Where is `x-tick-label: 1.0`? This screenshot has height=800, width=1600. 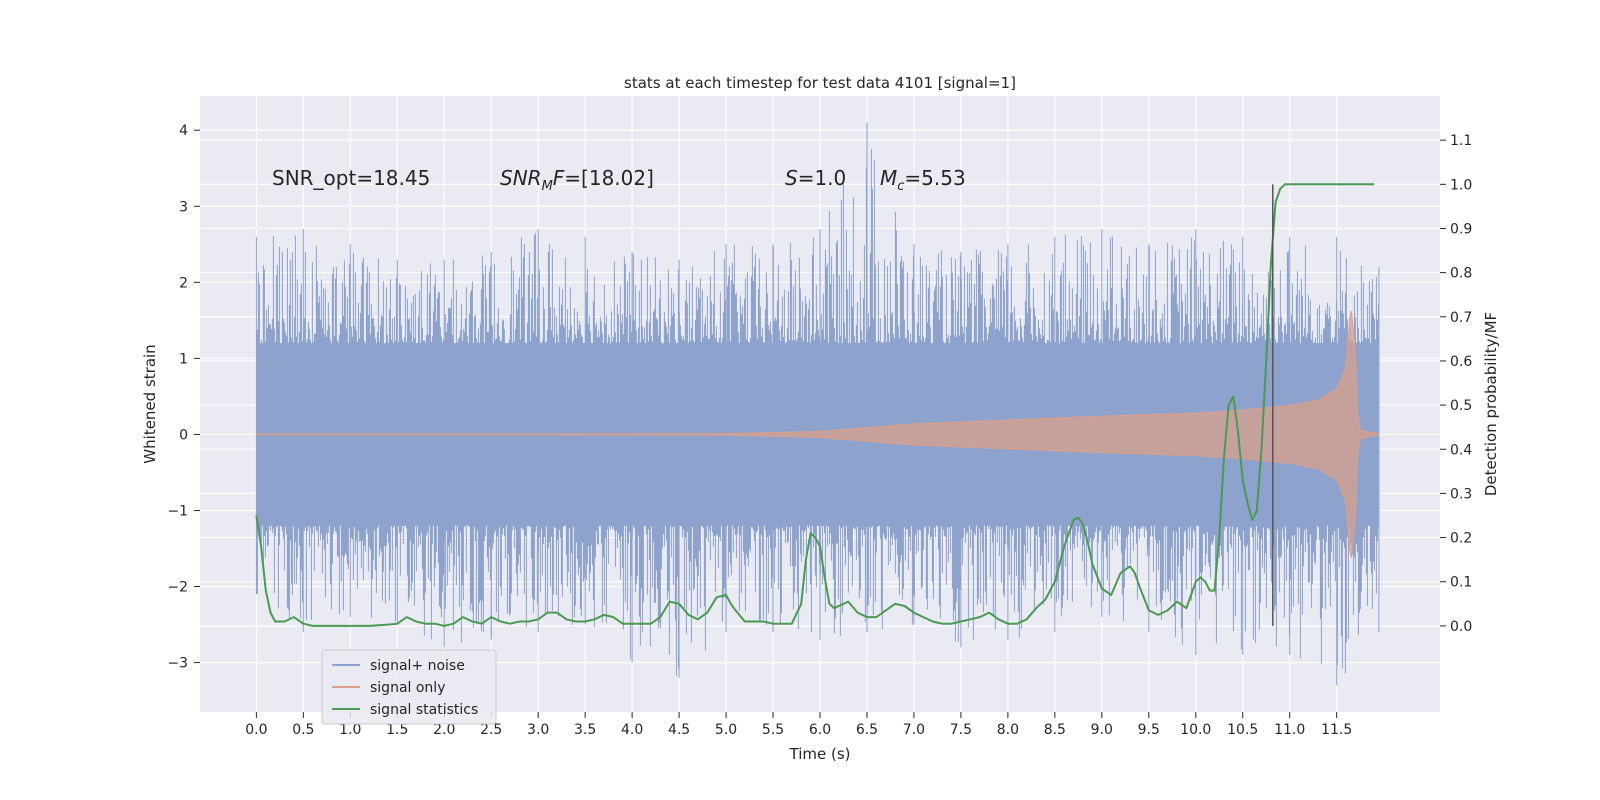 x-tick-label: 1.0 is located at coordinates (350, 730).